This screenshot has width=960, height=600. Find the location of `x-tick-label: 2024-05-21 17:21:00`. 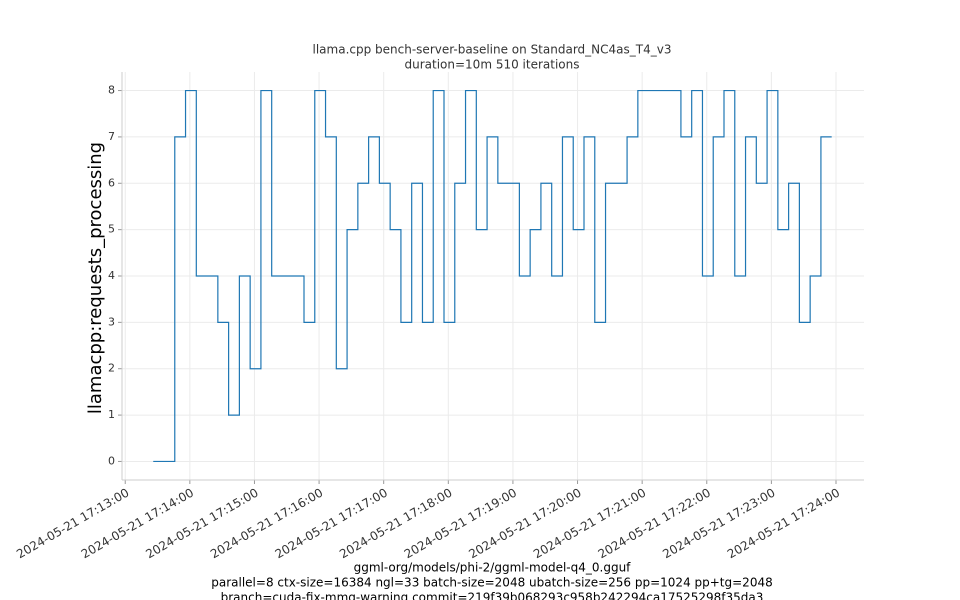

x-tick-label: 2024-05-21 17:21:00 is located at coordinates (589, 524).